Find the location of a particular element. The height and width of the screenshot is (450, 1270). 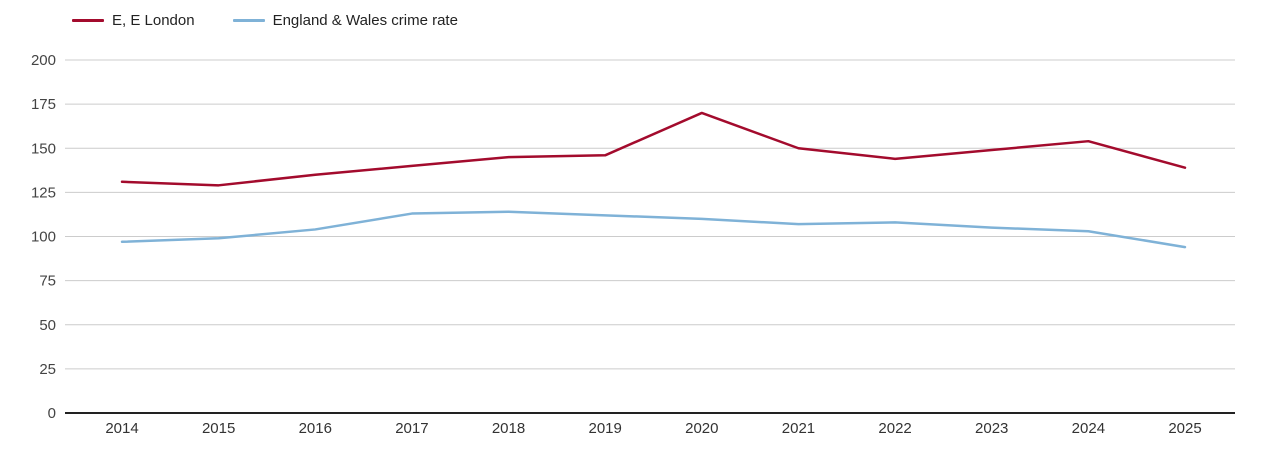

legend-item-e-london: E, E London is located at coordinates (133, 20).